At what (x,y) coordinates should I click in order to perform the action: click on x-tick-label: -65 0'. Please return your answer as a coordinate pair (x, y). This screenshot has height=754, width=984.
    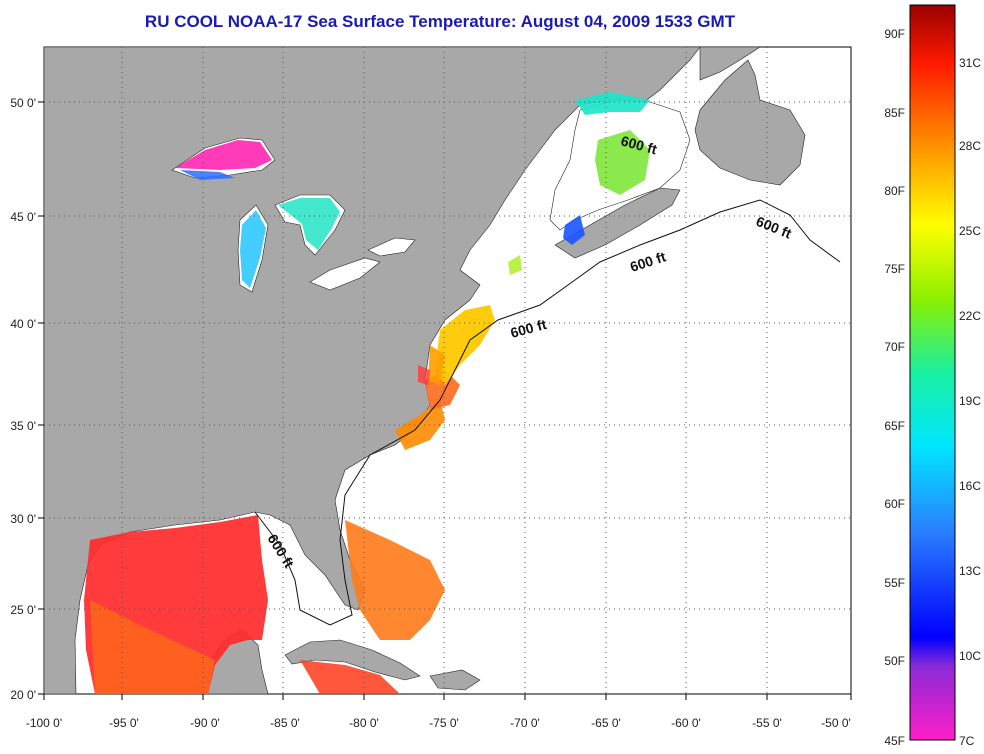
    Looking at the image, I should click on (606, 723).